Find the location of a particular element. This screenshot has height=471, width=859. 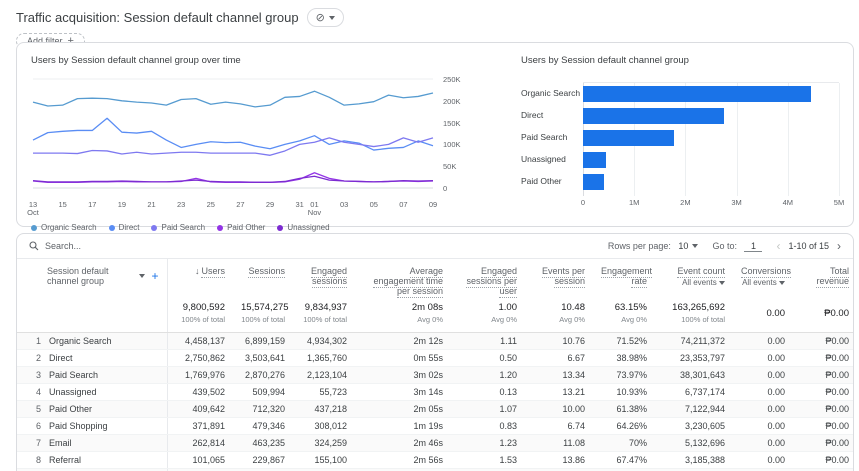

bar-label-paid-search: Paid Search is located at coordinates (544, 137).